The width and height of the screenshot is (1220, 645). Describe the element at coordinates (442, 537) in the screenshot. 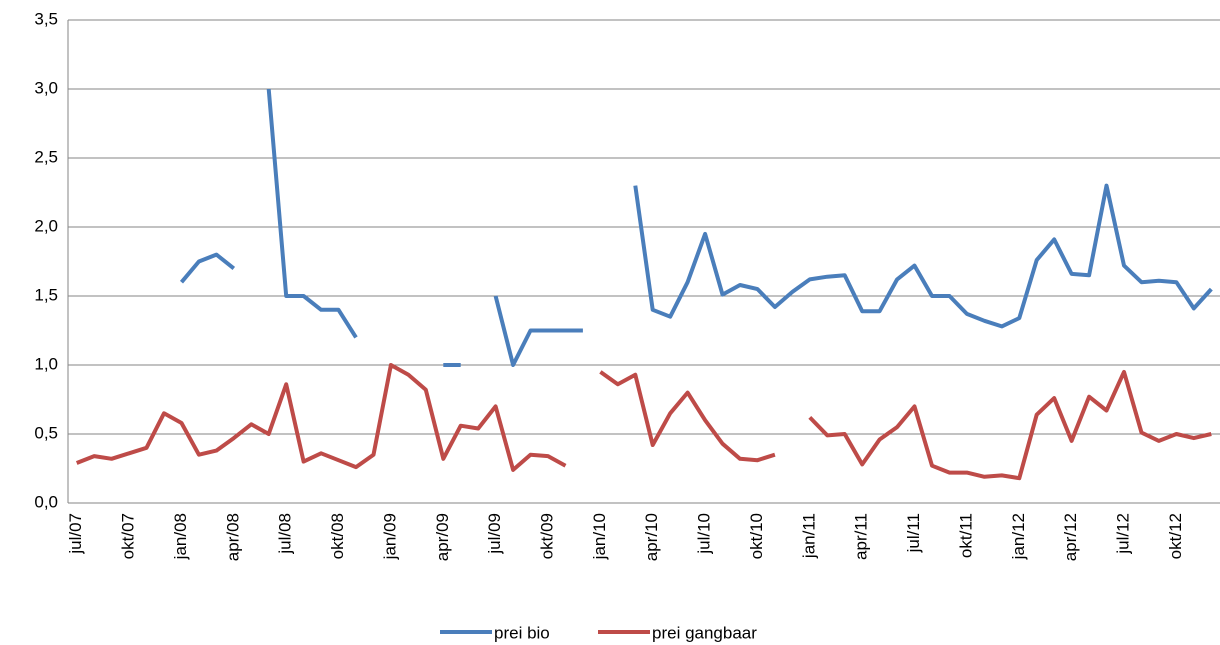

I see `x-tick-label: apr/09` at that location.